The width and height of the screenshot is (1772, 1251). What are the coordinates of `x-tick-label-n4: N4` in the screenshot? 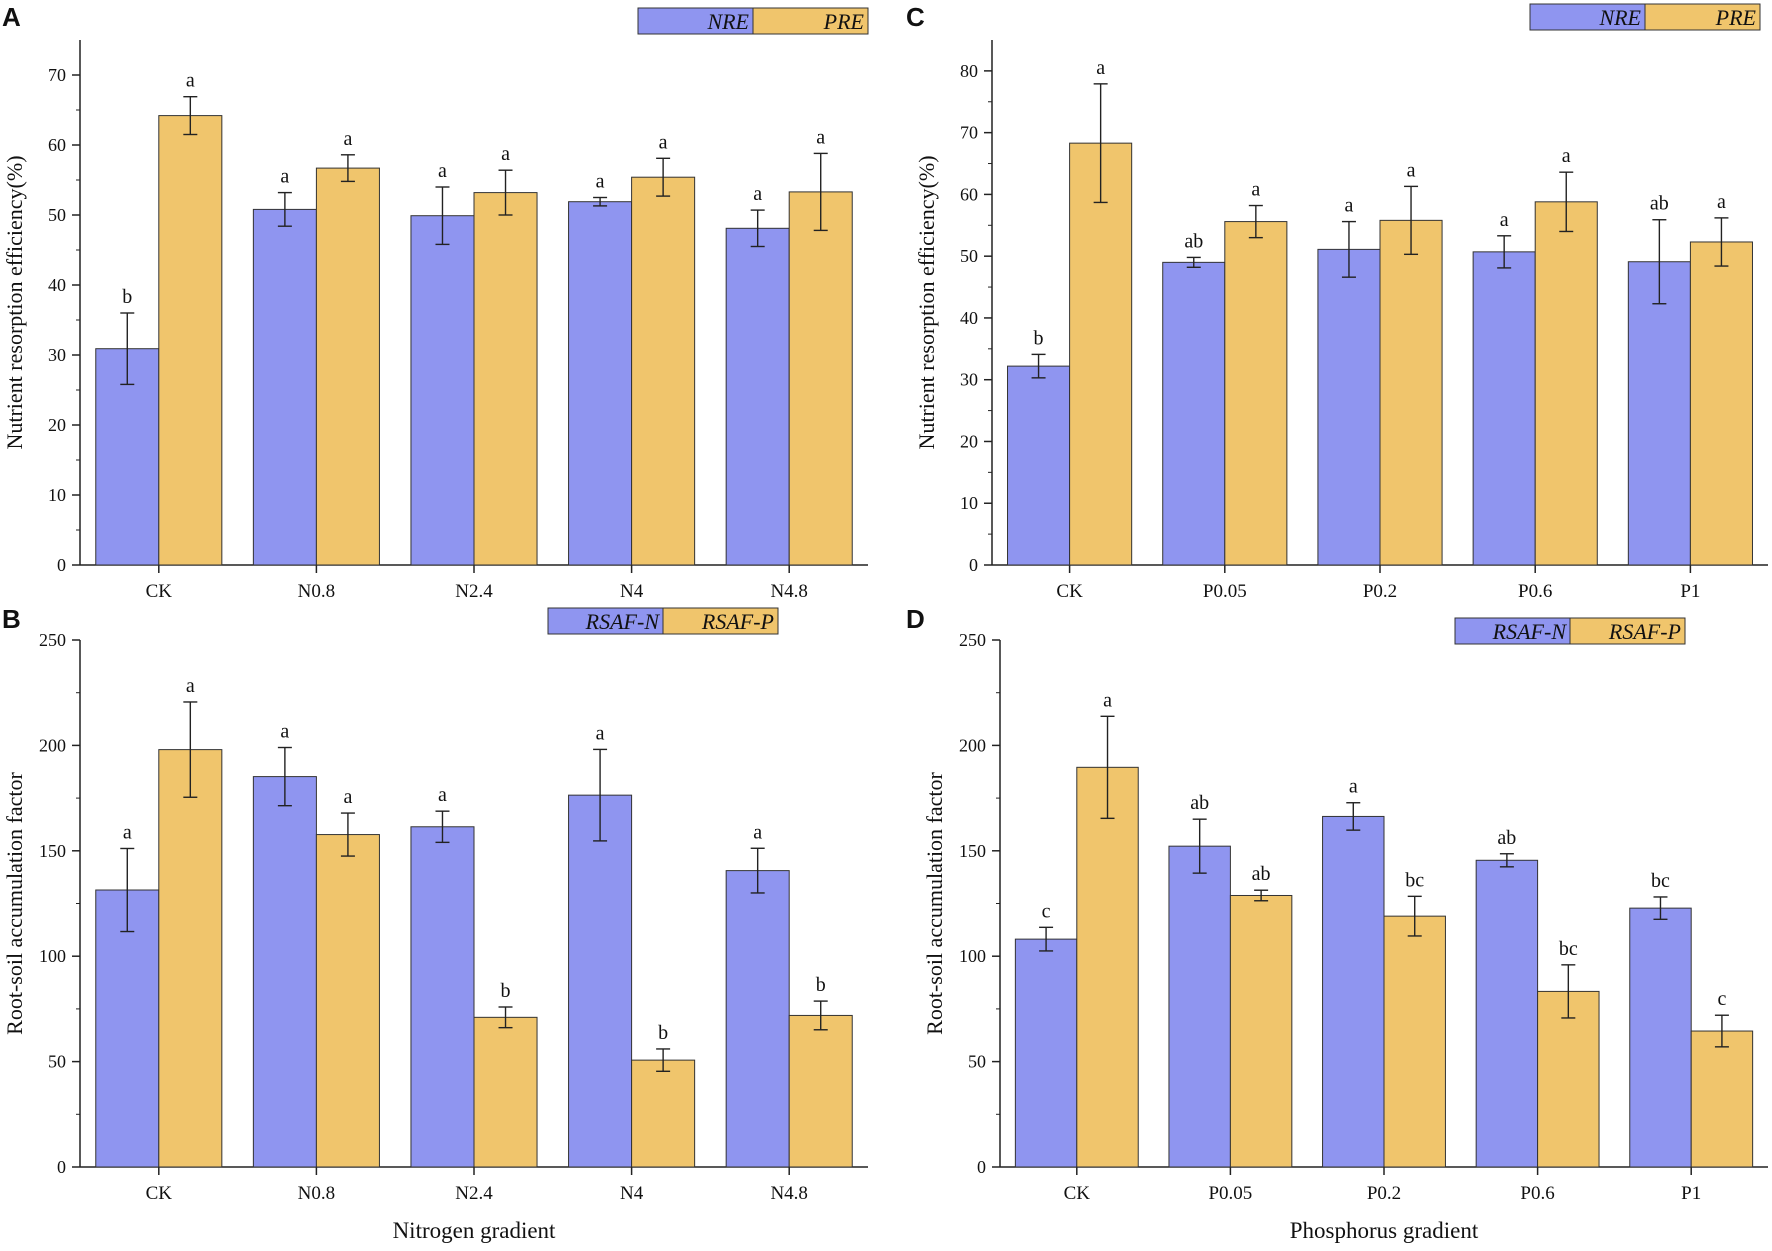 It's located at (632, 591).